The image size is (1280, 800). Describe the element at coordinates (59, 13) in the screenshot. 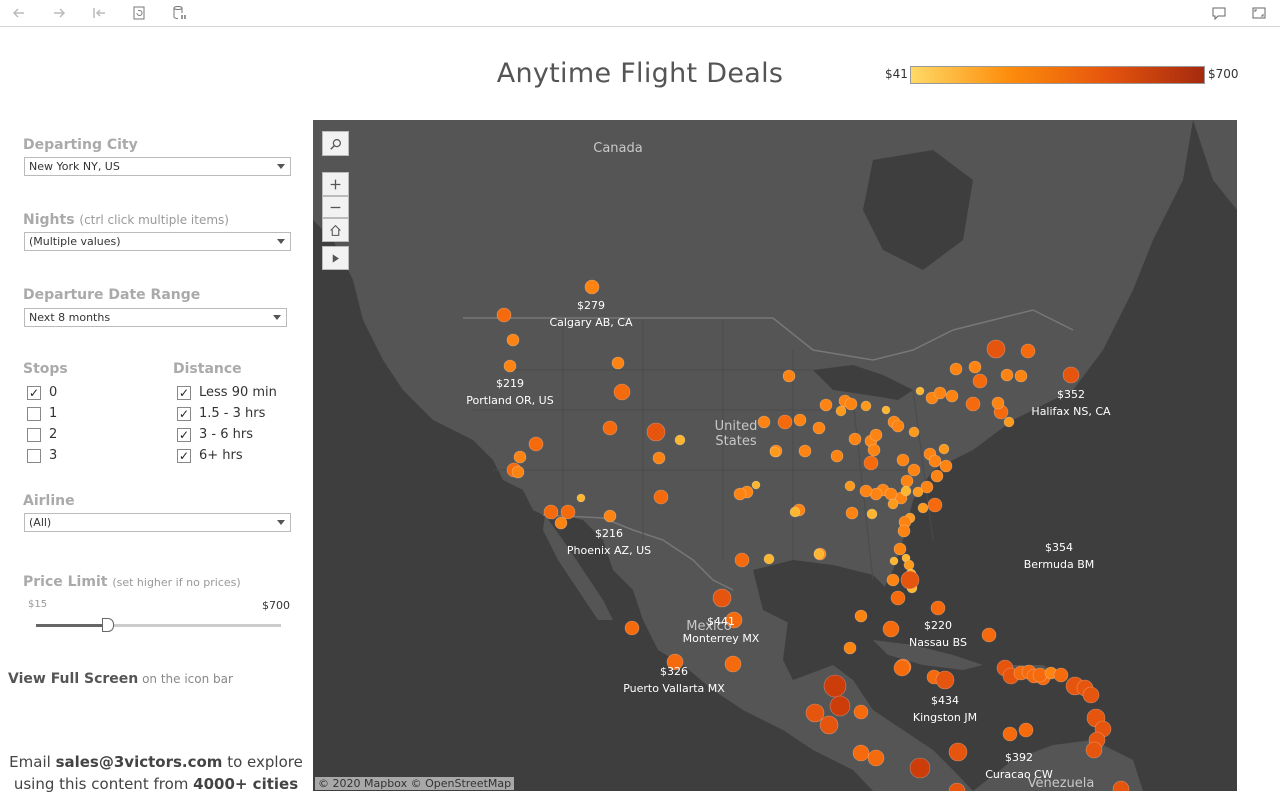

I see `forward-arrow-icon` at that location.